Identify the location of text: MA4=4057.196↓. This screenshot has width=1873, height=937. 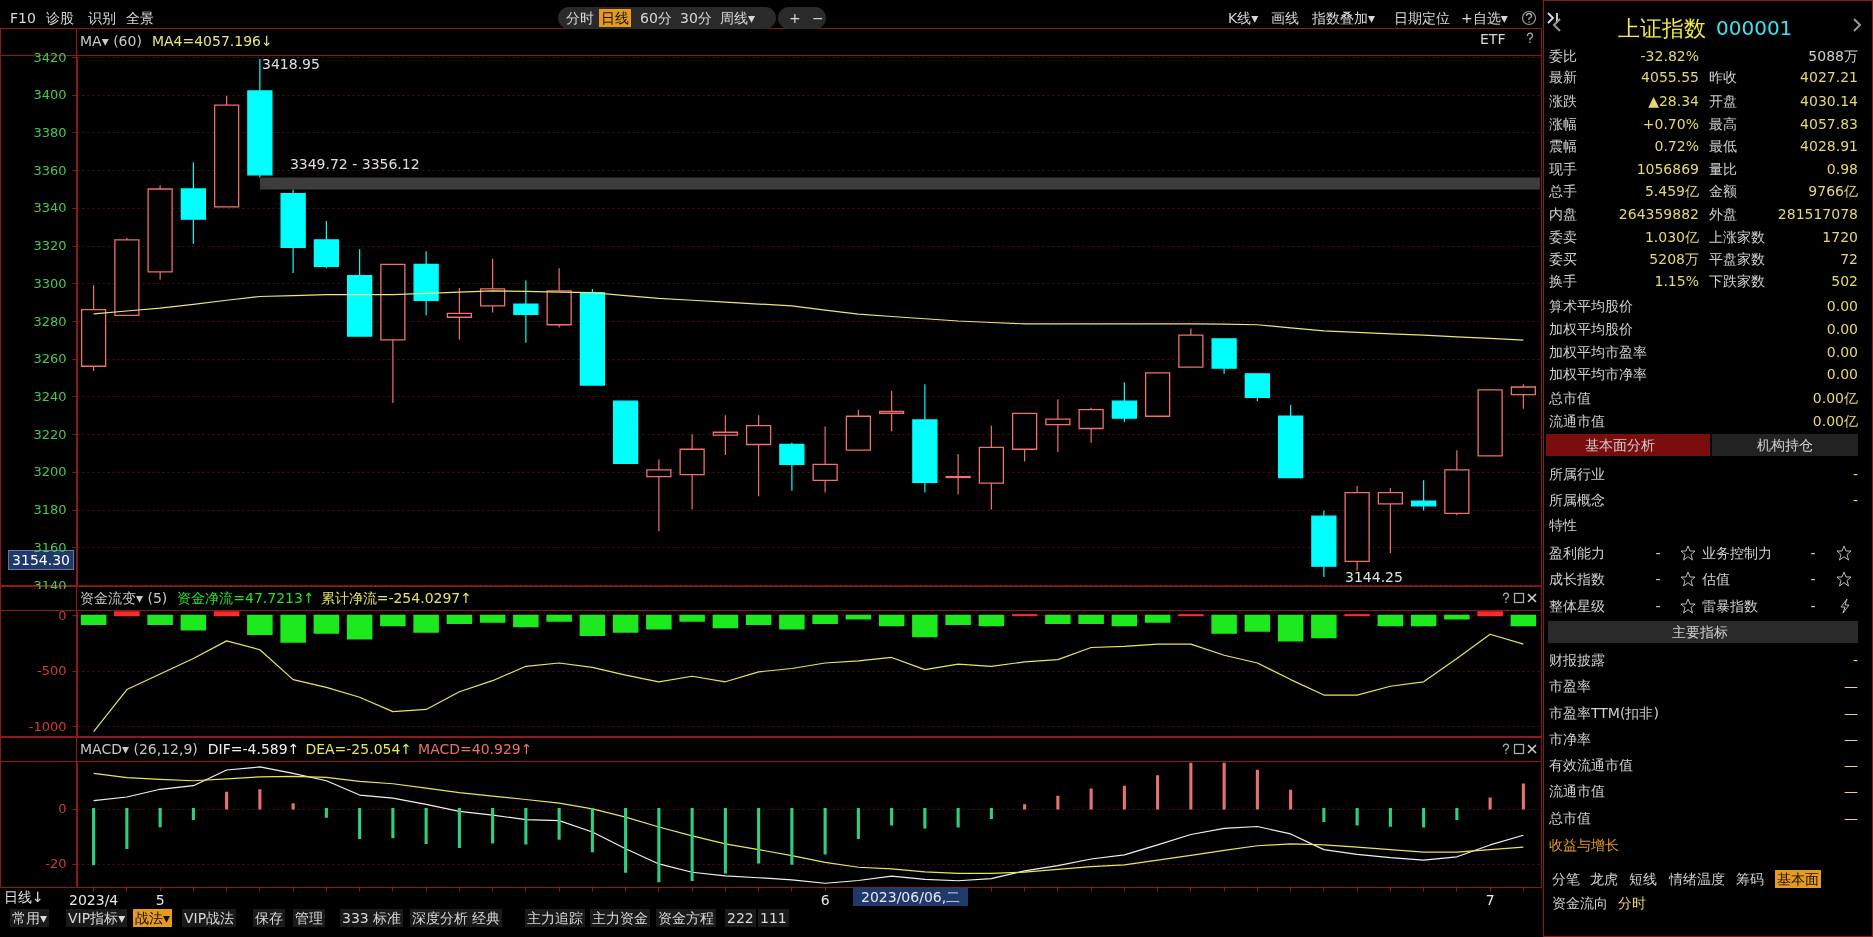
(212, 41).